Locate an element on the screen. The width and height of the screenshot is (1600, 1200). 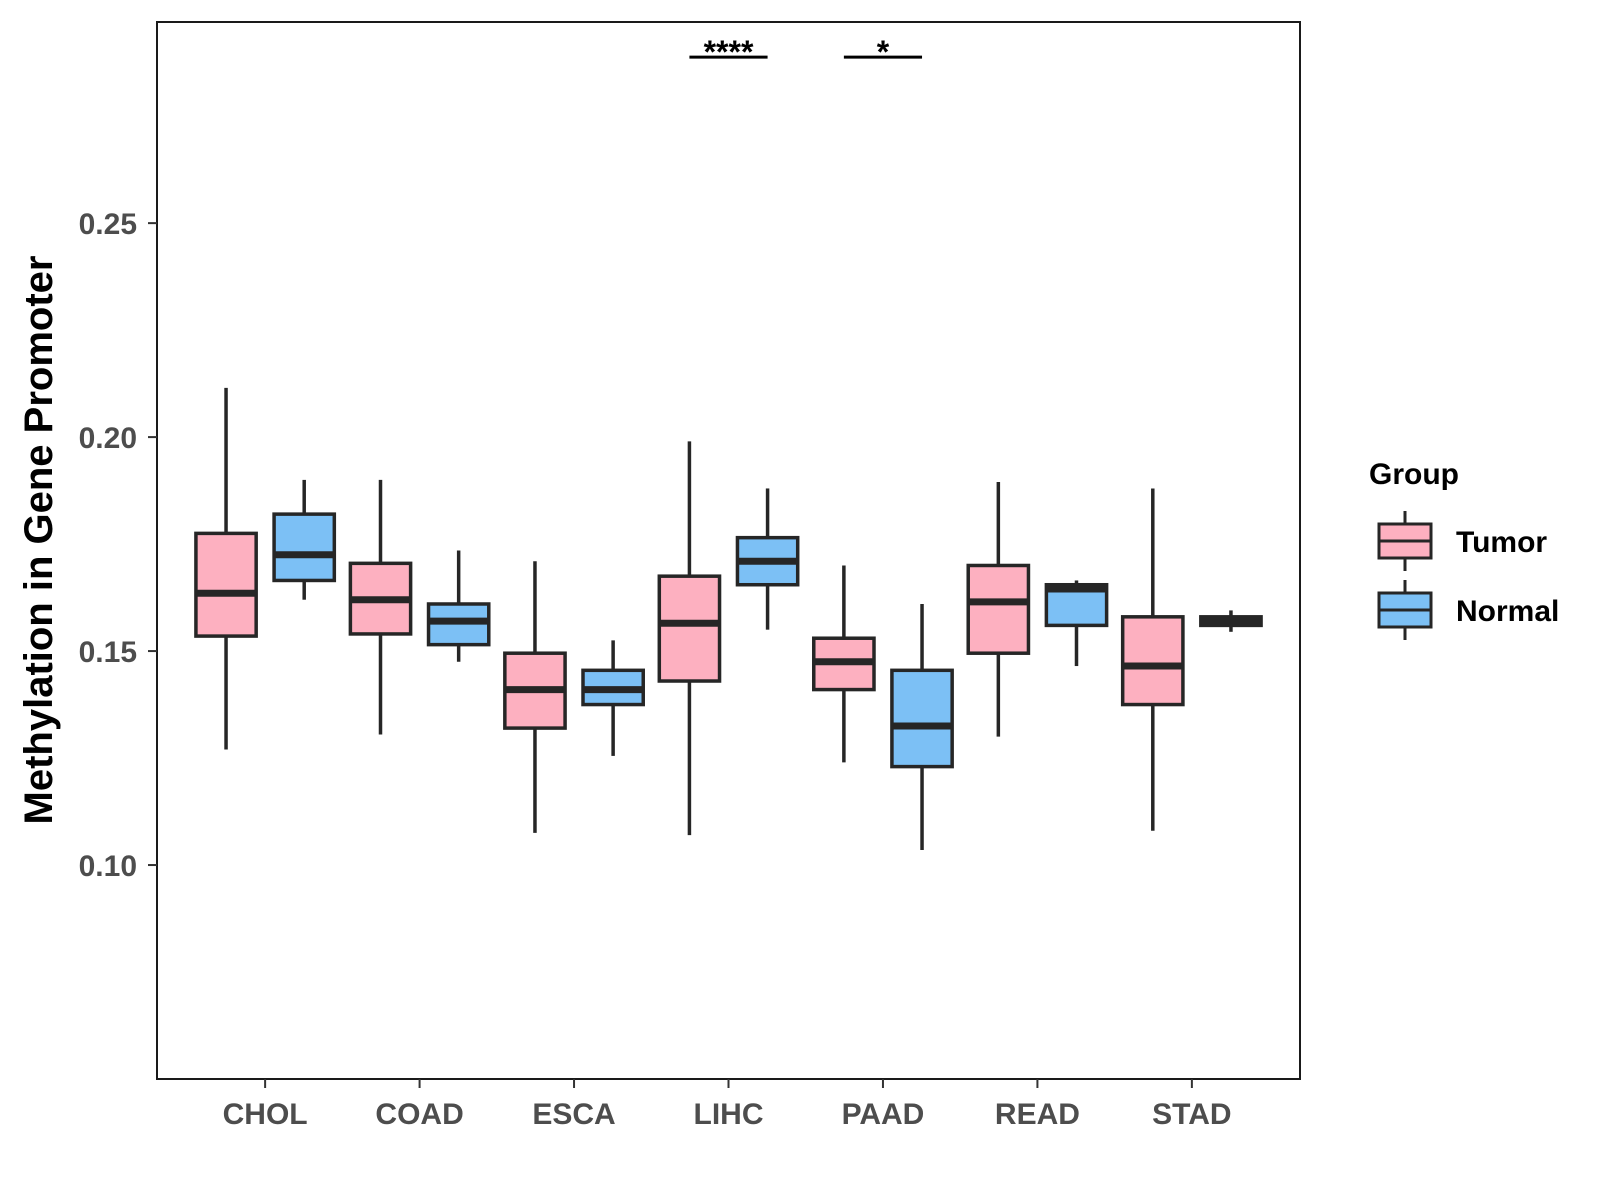
y-tick-label: 0.20 is located at coordinates (108, 438).